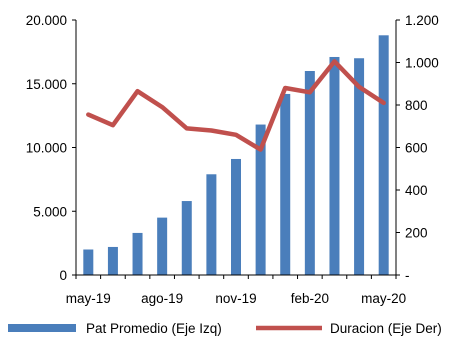  Describe the element at coordinates (50, 211) in the screenshot. I see `left-tick-label: 5.000` at that location.